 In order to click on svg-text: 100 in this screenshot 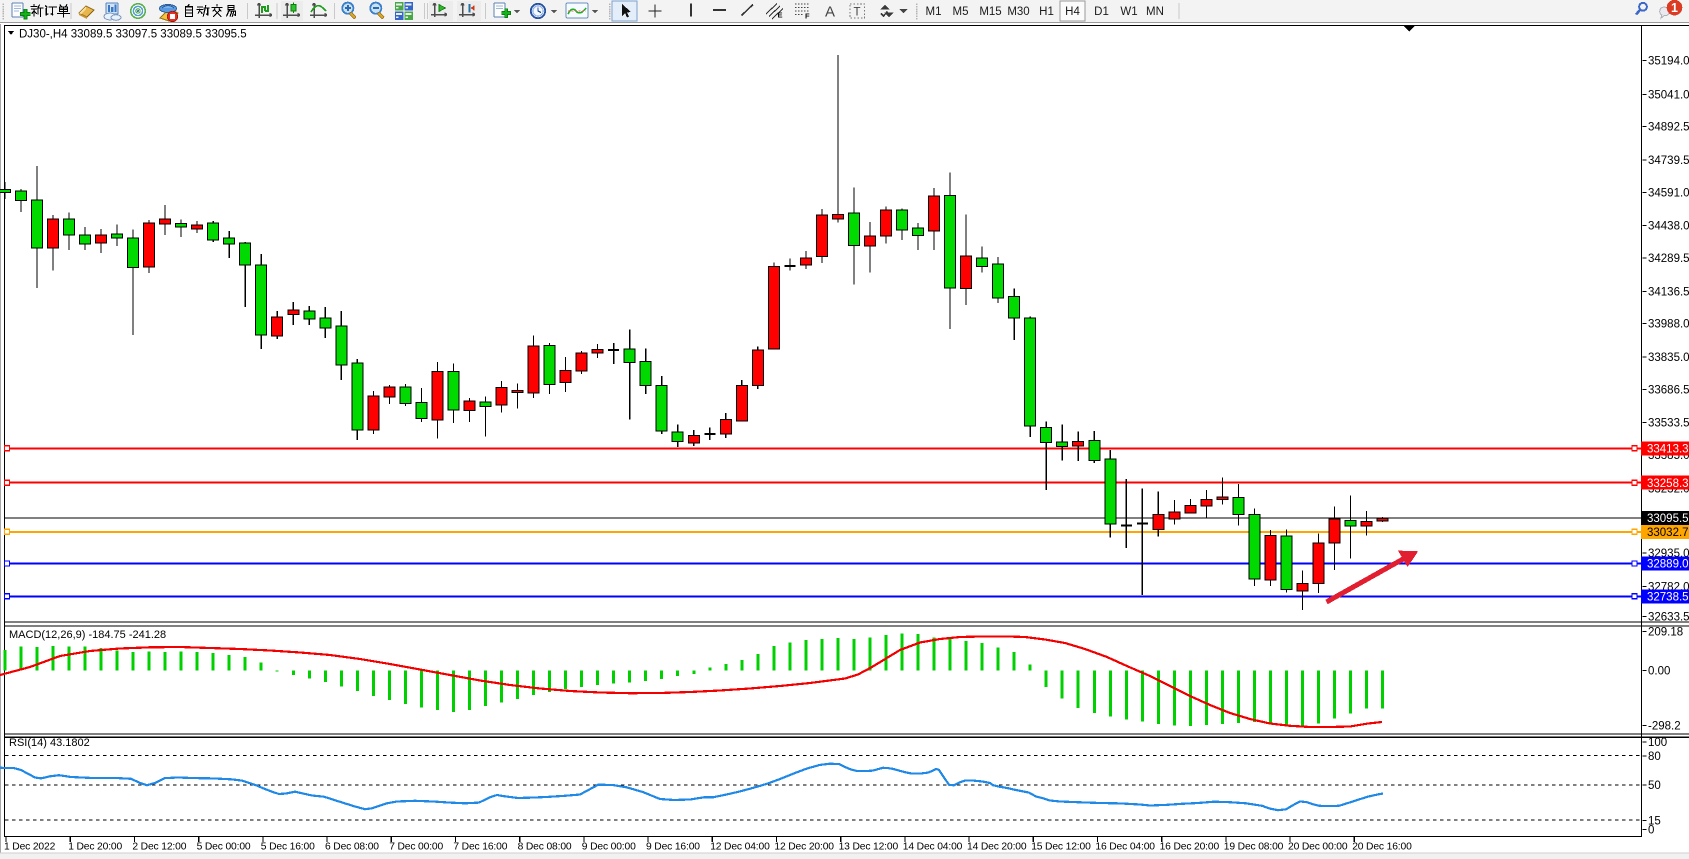, I will do `click(1657, 743)`.